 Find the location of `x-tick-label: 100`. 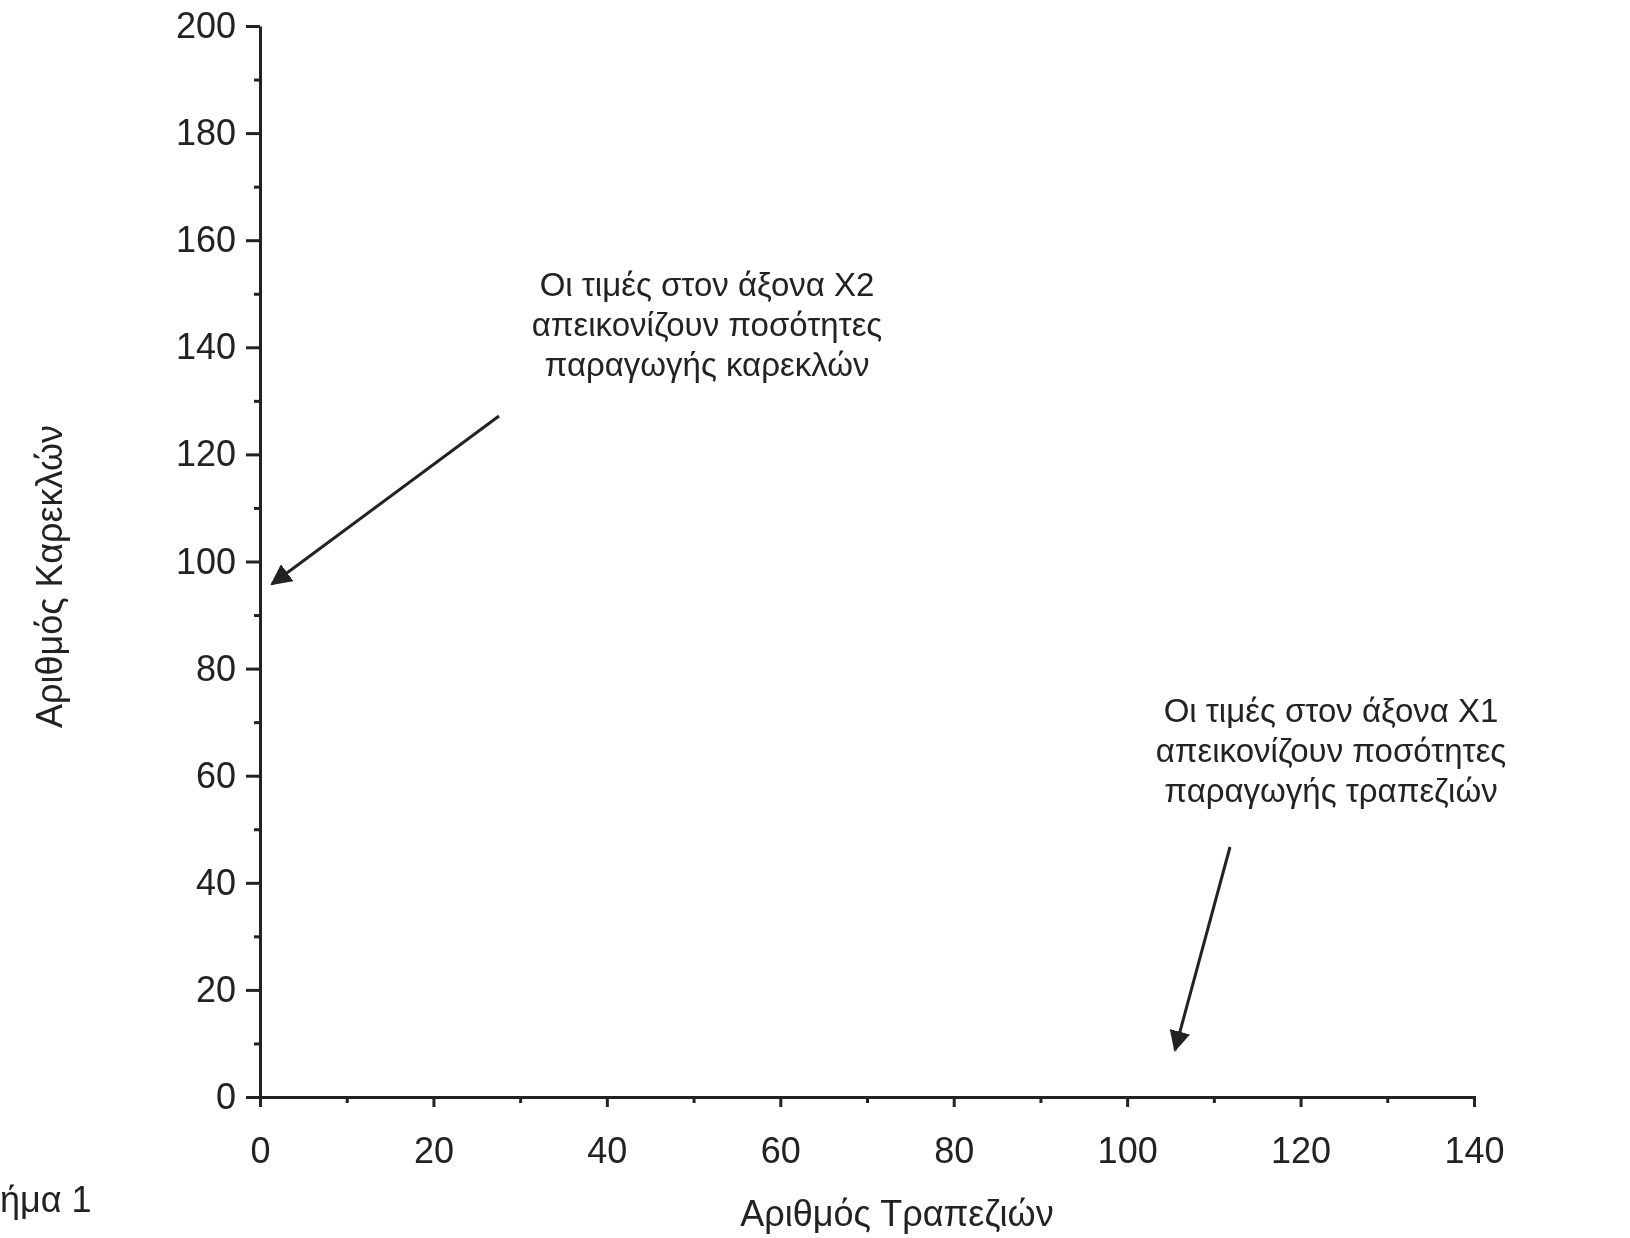

x-tick-label: 100 is located at coordinates (1127, 1150).